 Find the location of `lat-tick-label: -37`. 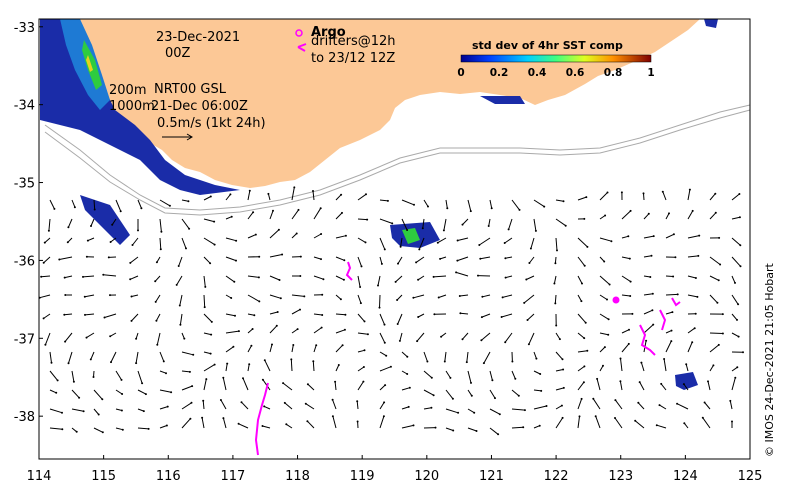

lat-tick-label: -37 is located at coordinates (24, 339).